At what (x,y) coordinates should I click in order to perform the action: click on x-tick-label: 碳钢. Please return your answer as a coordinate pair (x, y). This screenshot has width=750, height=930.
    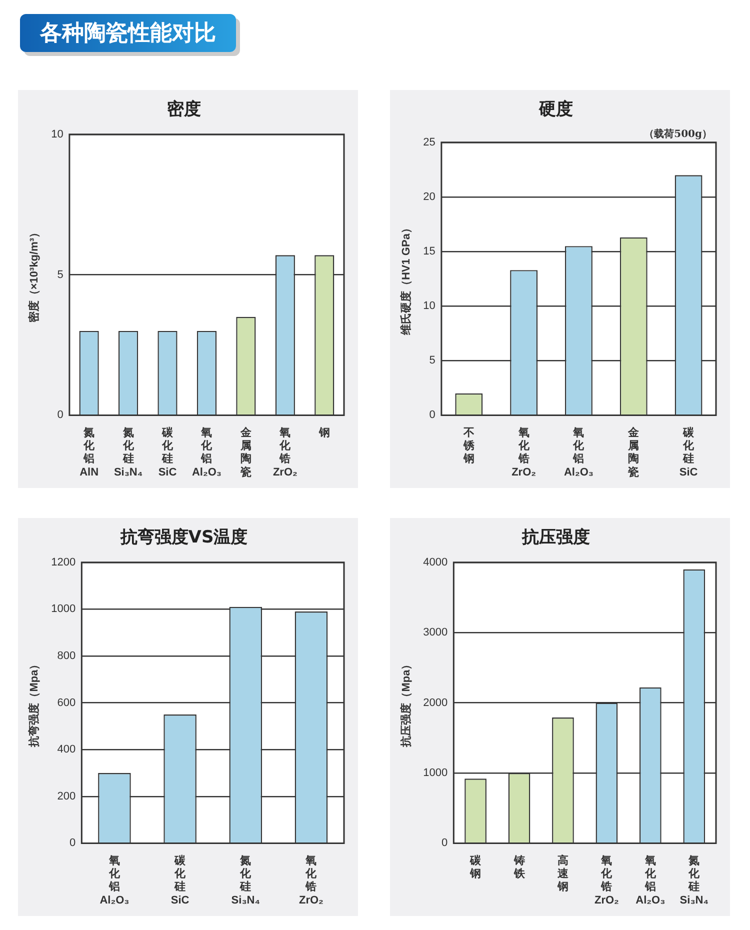
    Looking at the image, I should click on (475, 867).